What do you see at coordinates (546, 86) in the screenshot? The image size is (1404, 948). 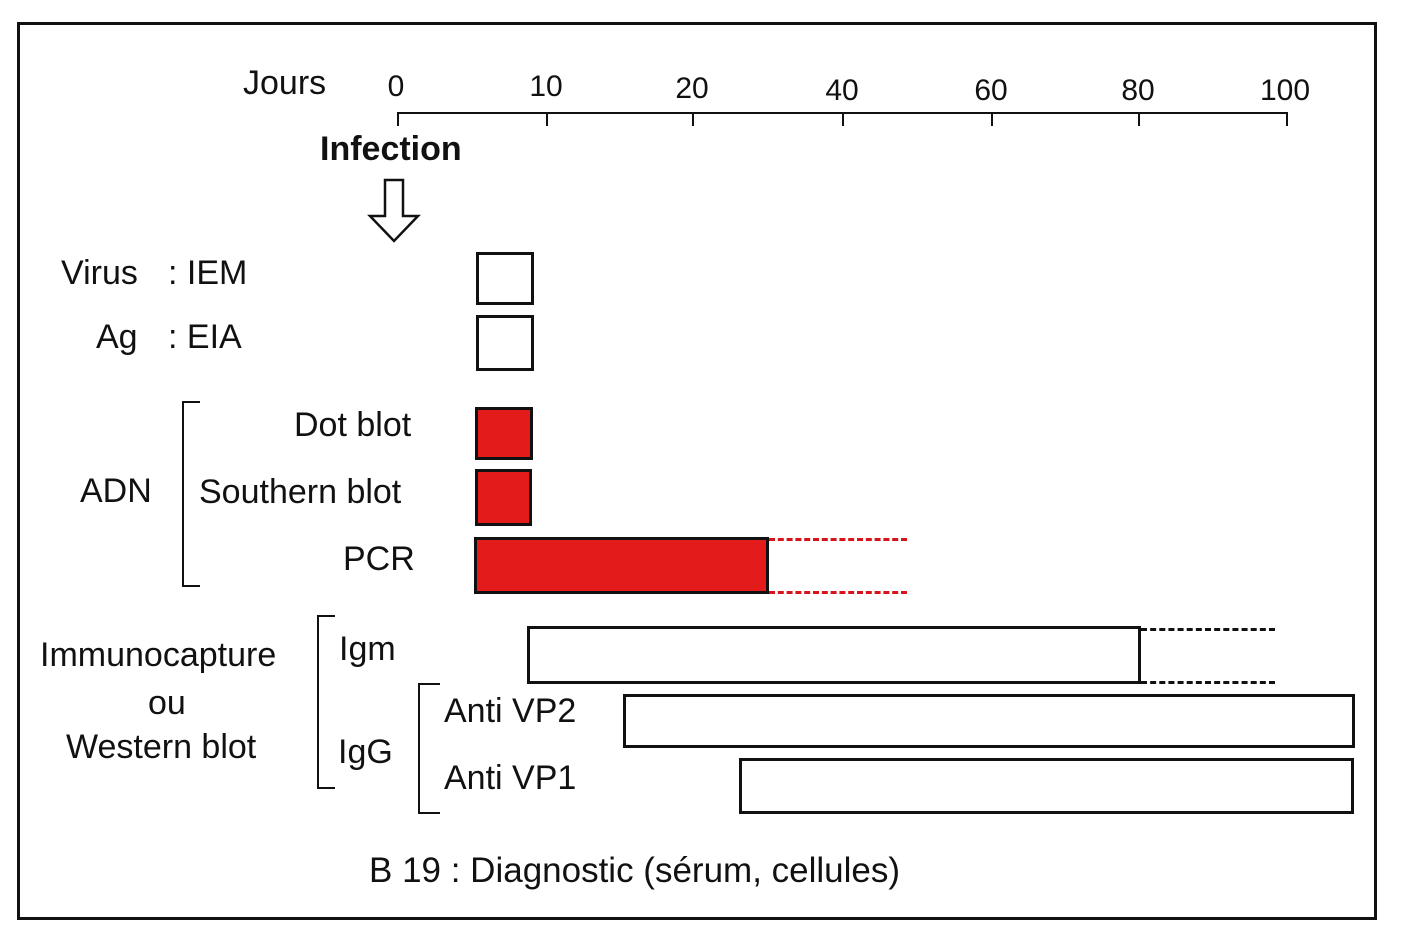 I see `tick-label-10: 10` at bounding box center [546, 86].